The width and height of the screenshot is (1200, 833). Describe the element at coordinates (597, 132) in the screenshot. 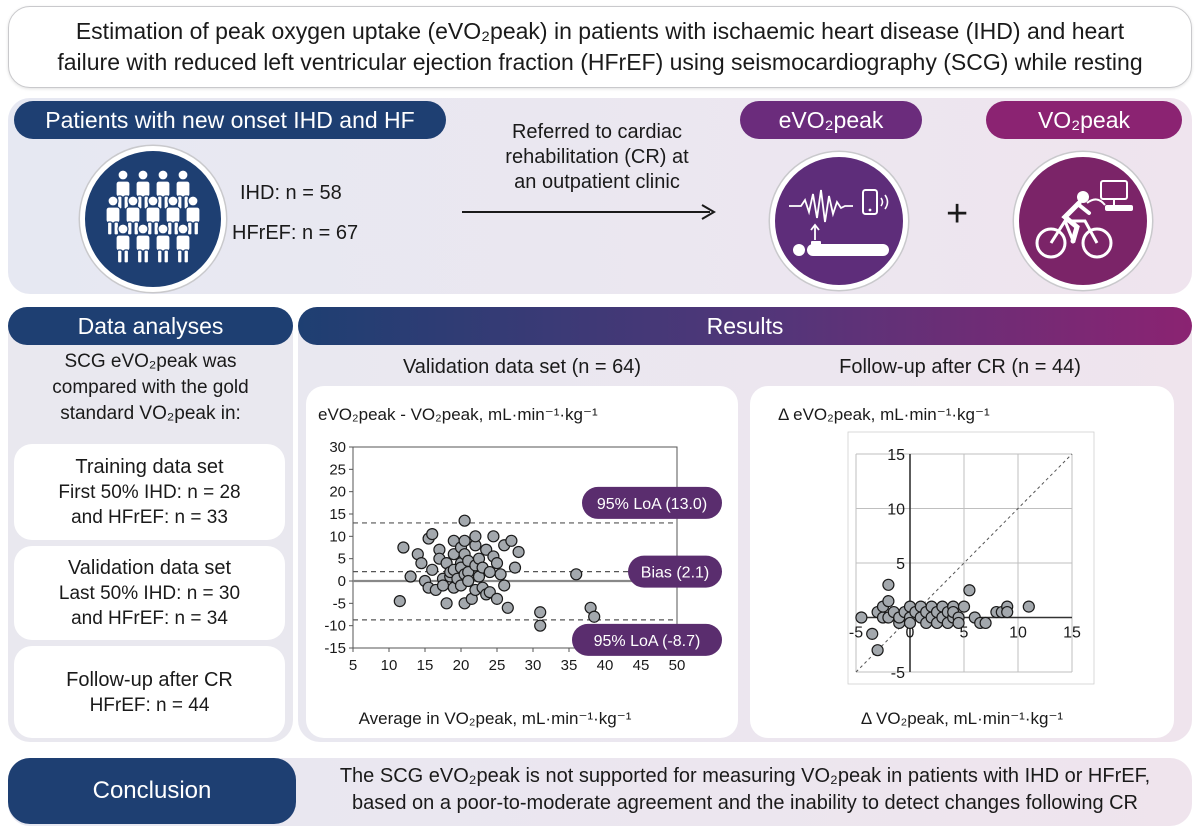

I see `referral-line-1: Referred to cardiac` at that location.